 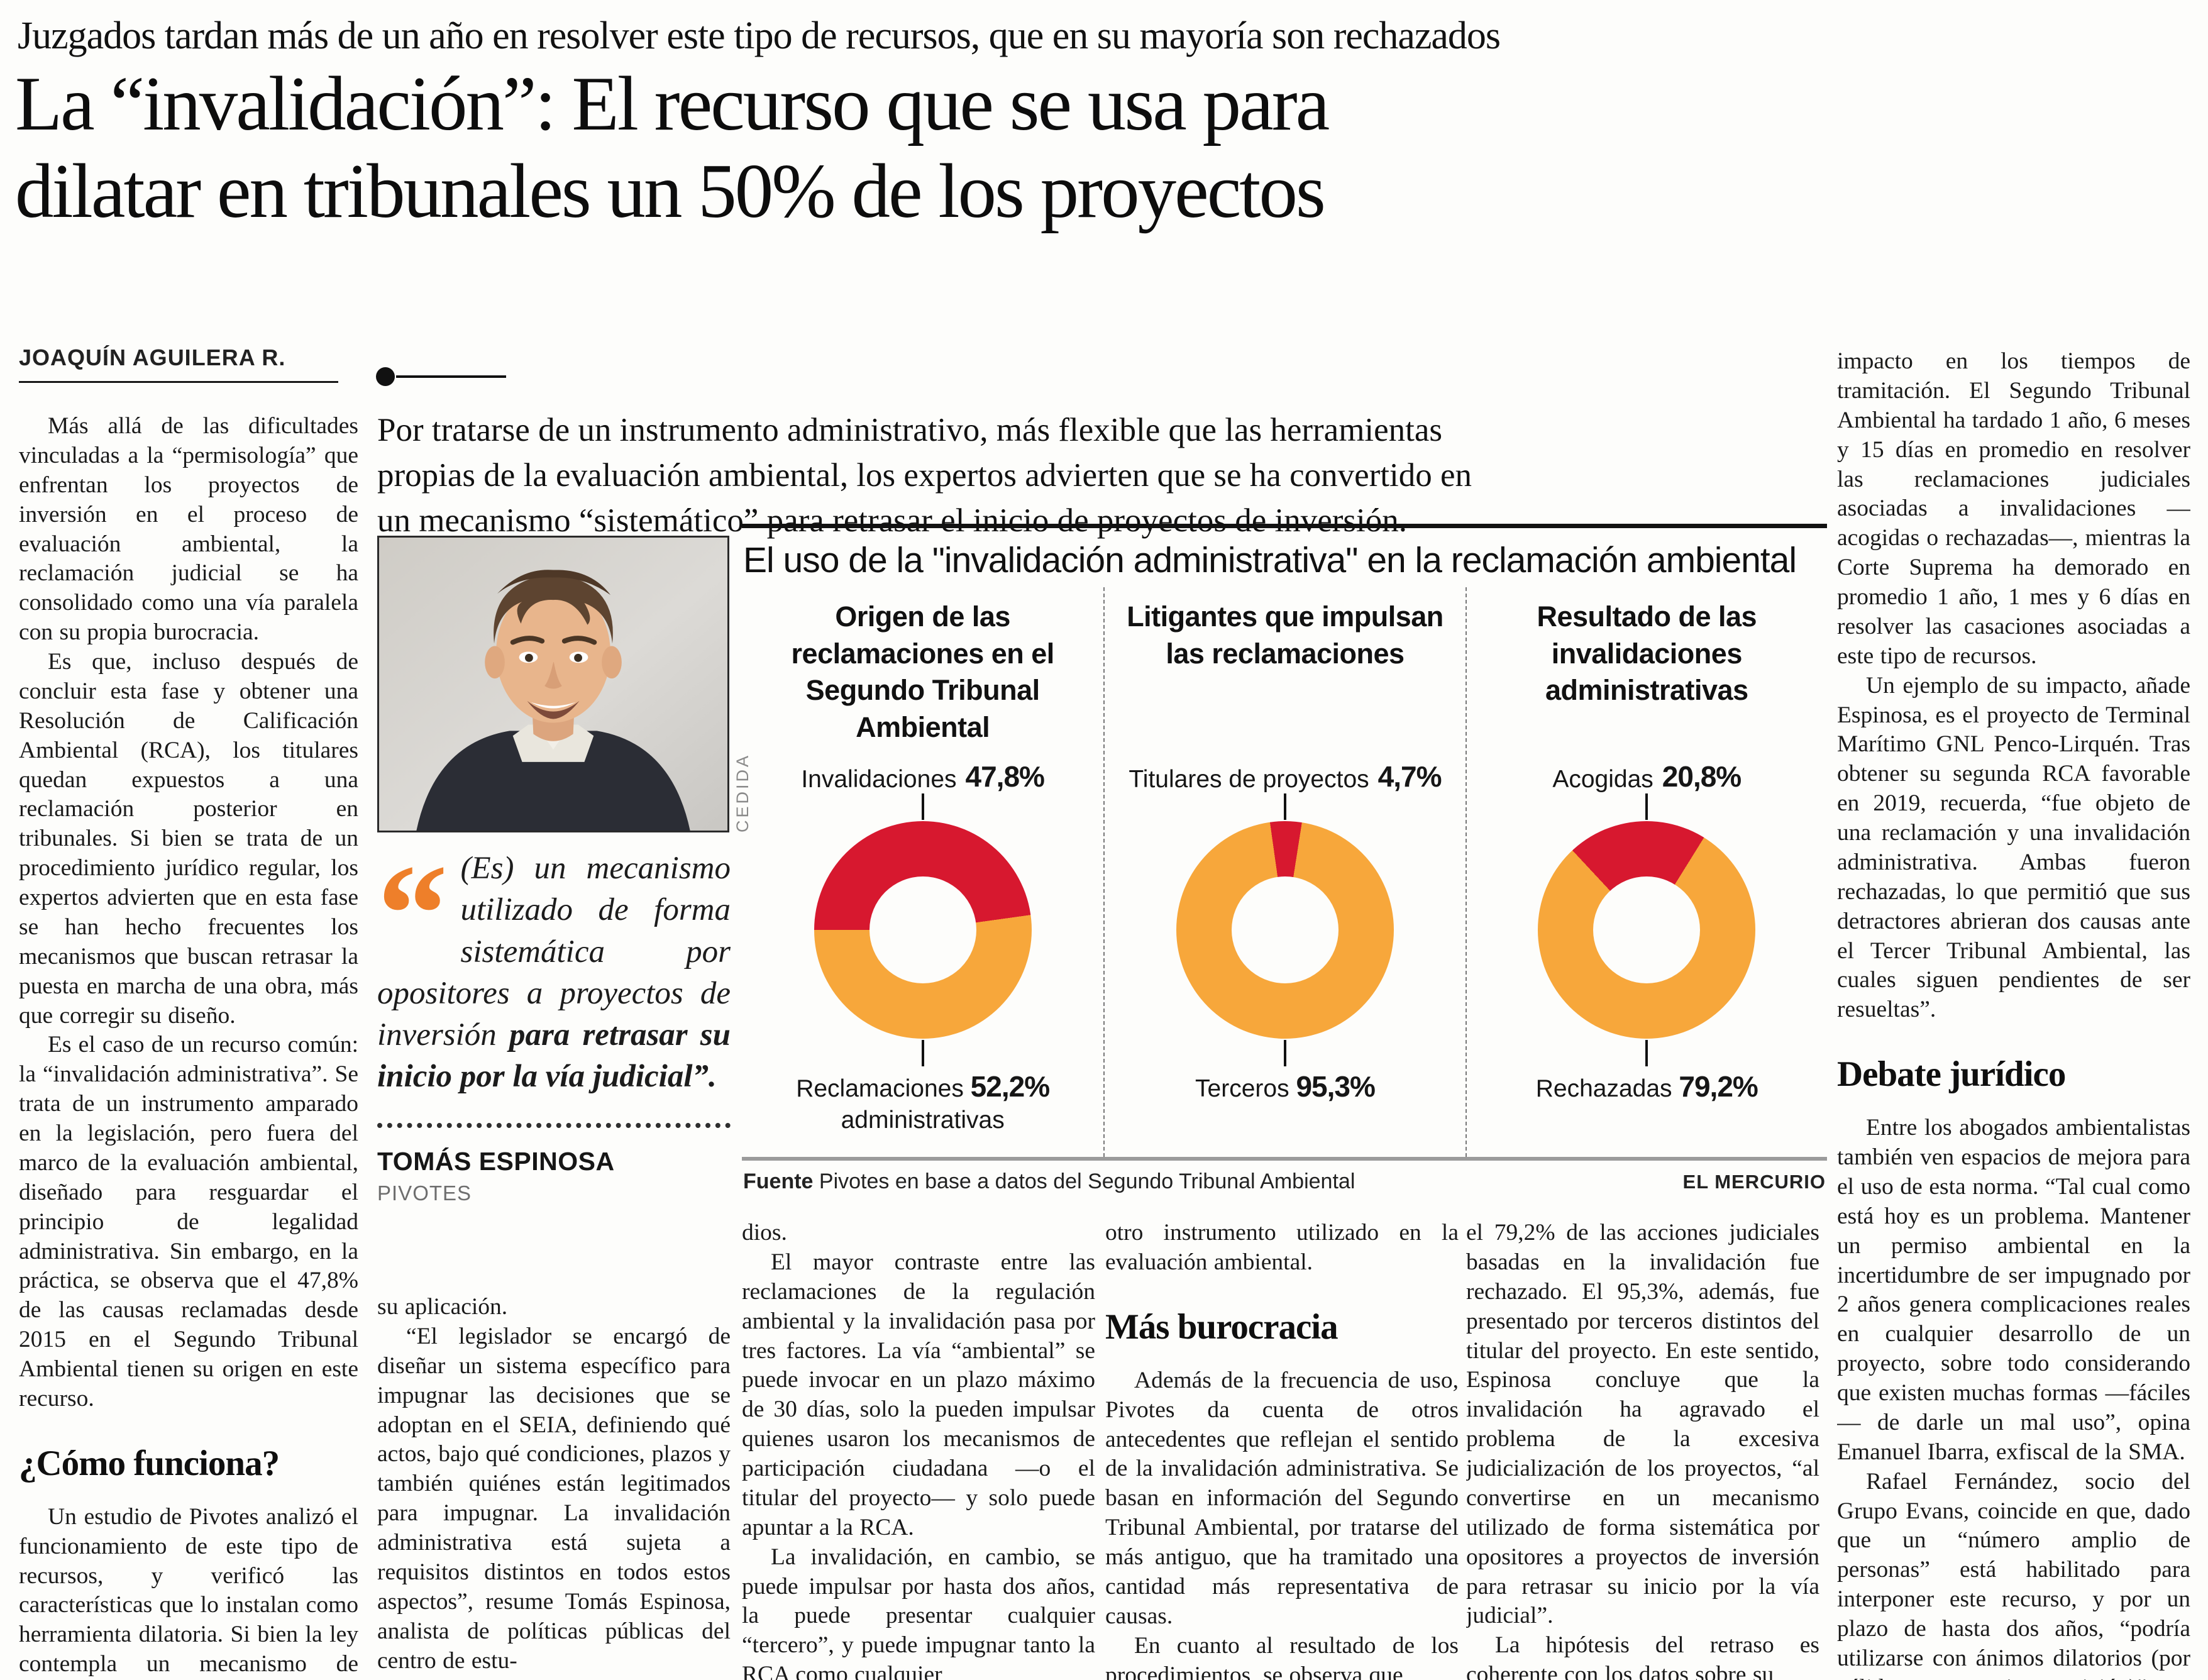 I want to click on chart-top-label: Titulares de proyectos 4,7%, so click(x=1285, y=775).